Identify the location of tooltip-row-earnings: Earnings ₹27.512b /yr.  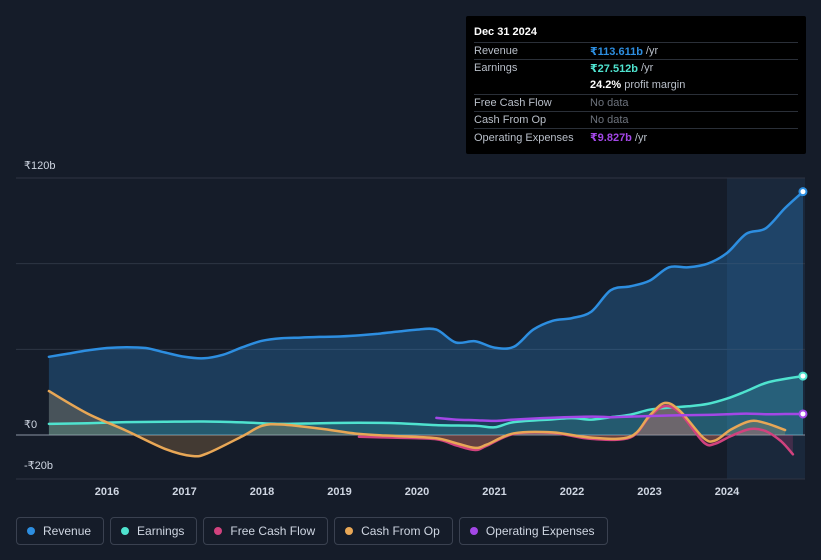
(636, 67).